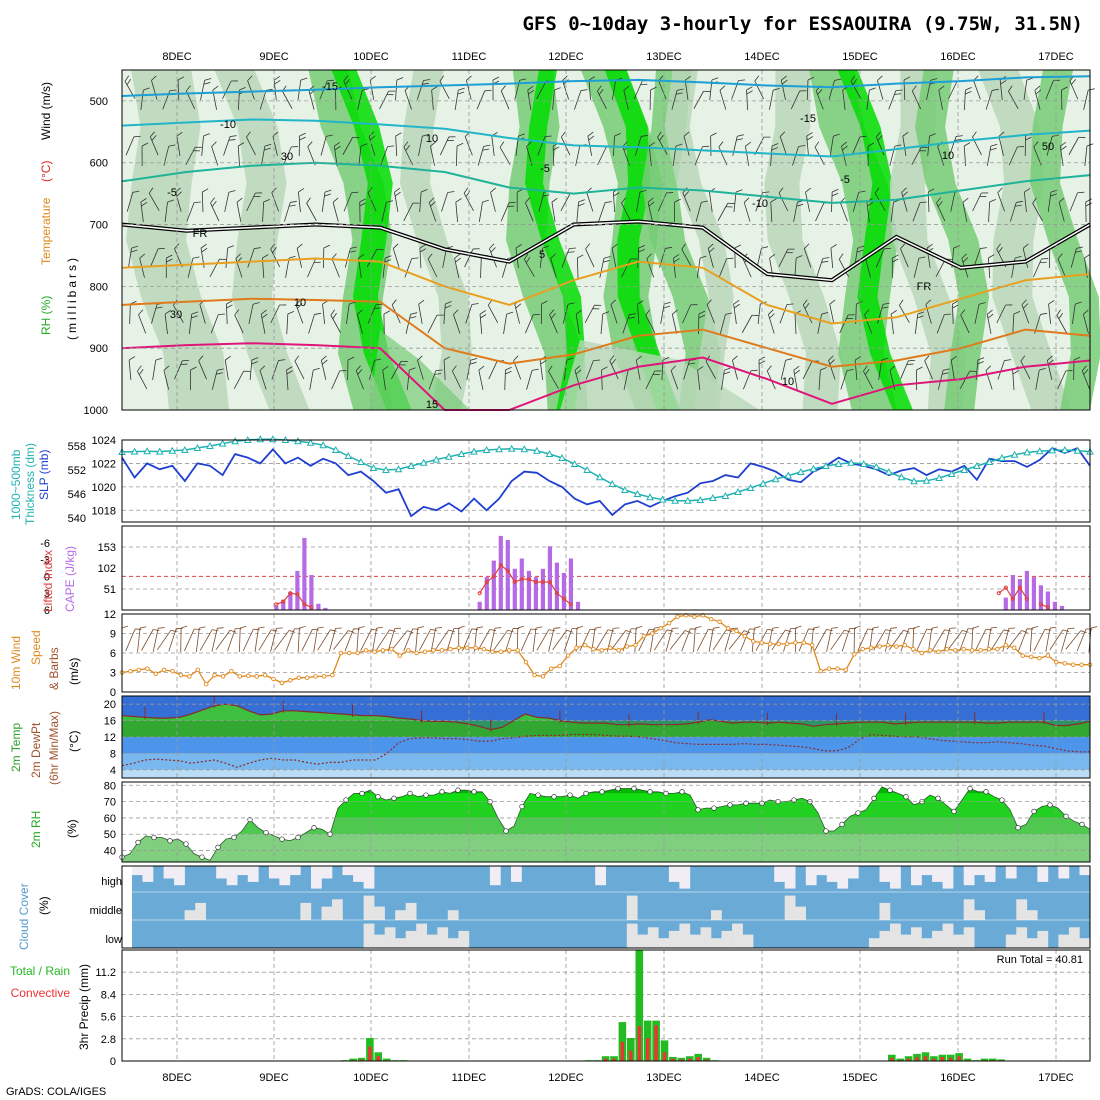 This screenshot has width=1100, height=1100. Describe the element at coordinates (597, 737) in the screenshot. I see `temp-panel: 20 16 12 8 4` at that location.